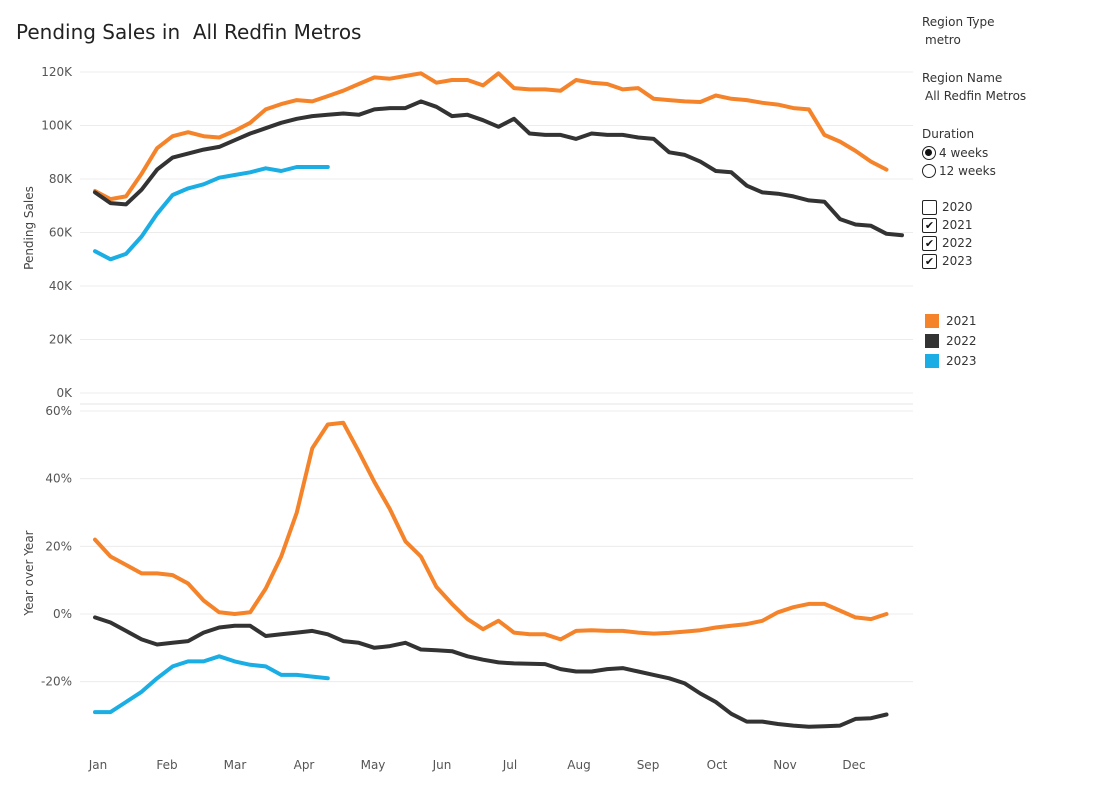 Image resolution: width=1119 pixels, height=789 pixels. Describe the element at coordinates (958, 31) in the screenshot. I see `region-type-filter: Region Type metro` at that location.